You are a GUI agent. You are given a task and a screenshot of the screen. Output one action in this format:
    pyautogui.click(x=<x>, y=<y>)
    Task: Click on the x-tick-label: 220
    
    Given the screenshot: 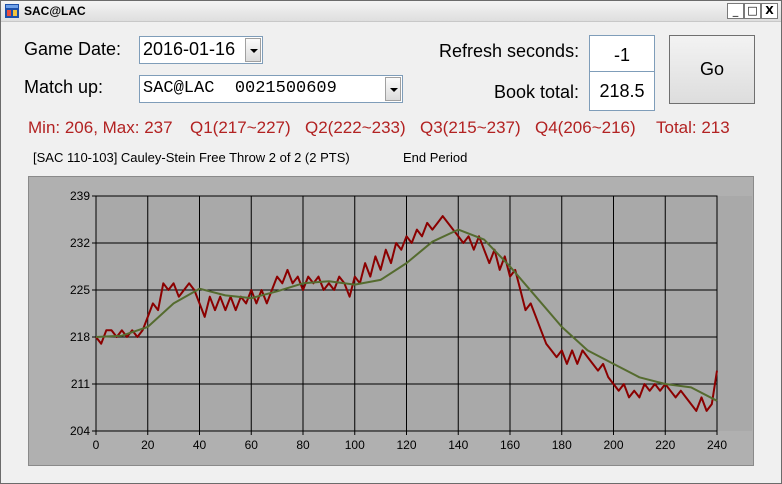 What is the action you would take?
    pyautogui.click(x=665, y=445)
    